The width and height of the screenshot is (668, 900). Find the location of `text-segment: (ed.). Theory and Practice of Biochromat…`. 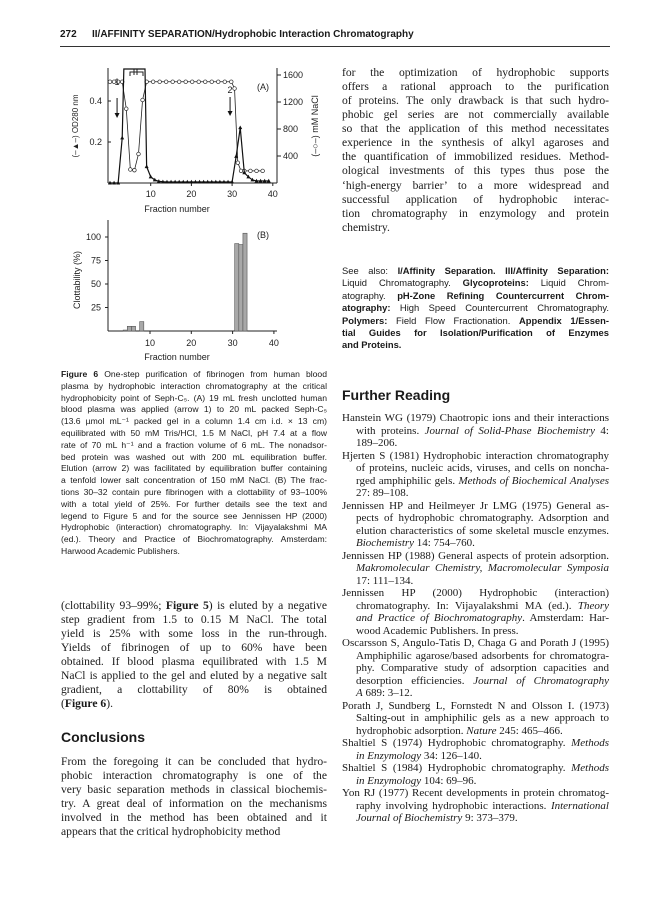

text-segment: (ed.). Theory and Practice of Biochromat… is located at coordinates (194, 539).